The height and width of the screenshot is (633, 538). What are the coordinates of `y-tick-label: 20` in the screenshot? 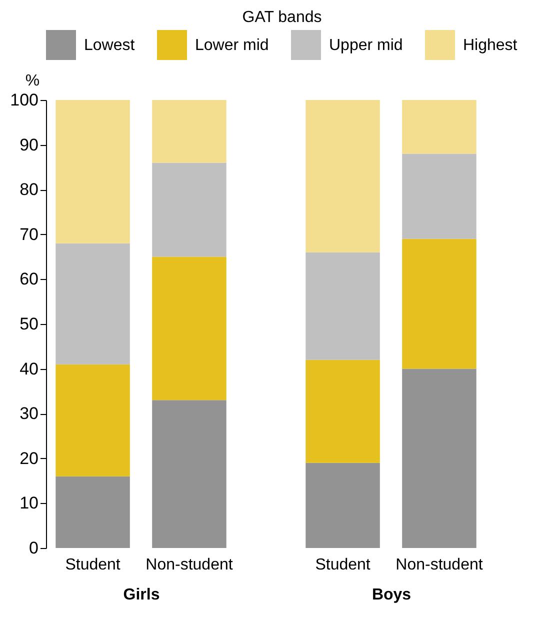 It's located at (29, 458).